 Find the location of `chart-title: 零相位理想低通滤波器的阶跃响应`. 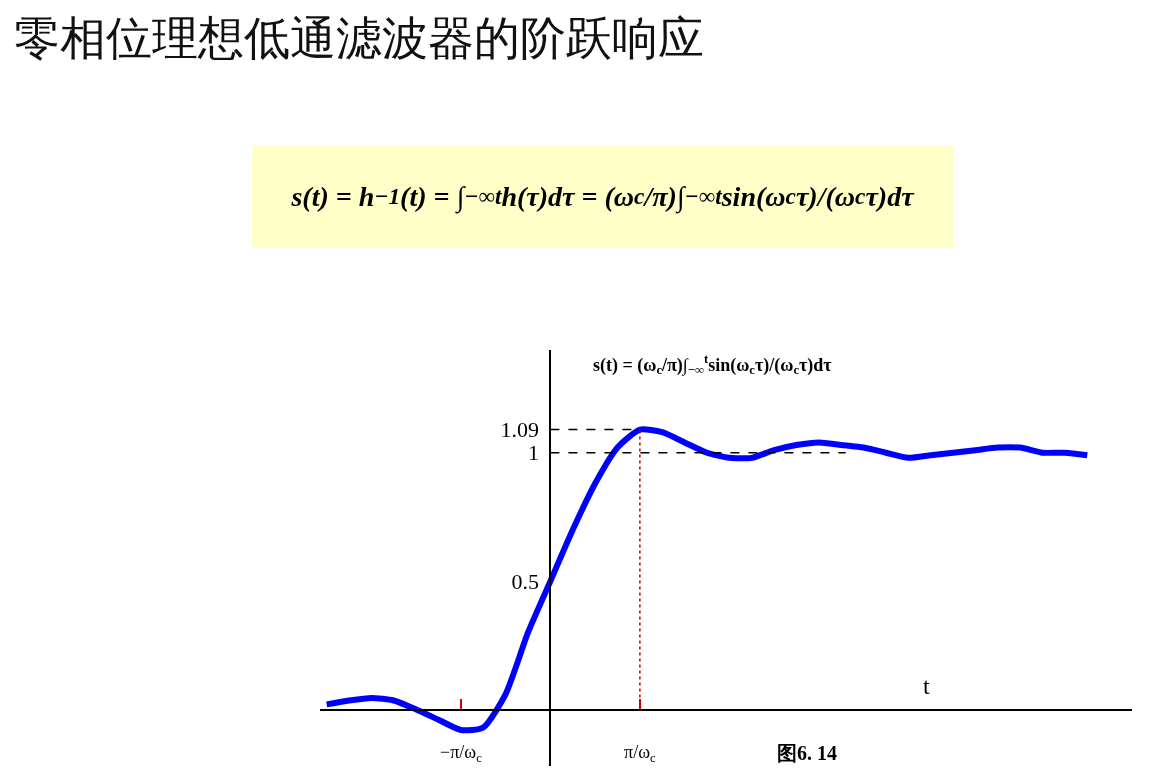

chart-title: 零相位理想低通滤波器的阶跃响应 is located at coordinates (359, 38).